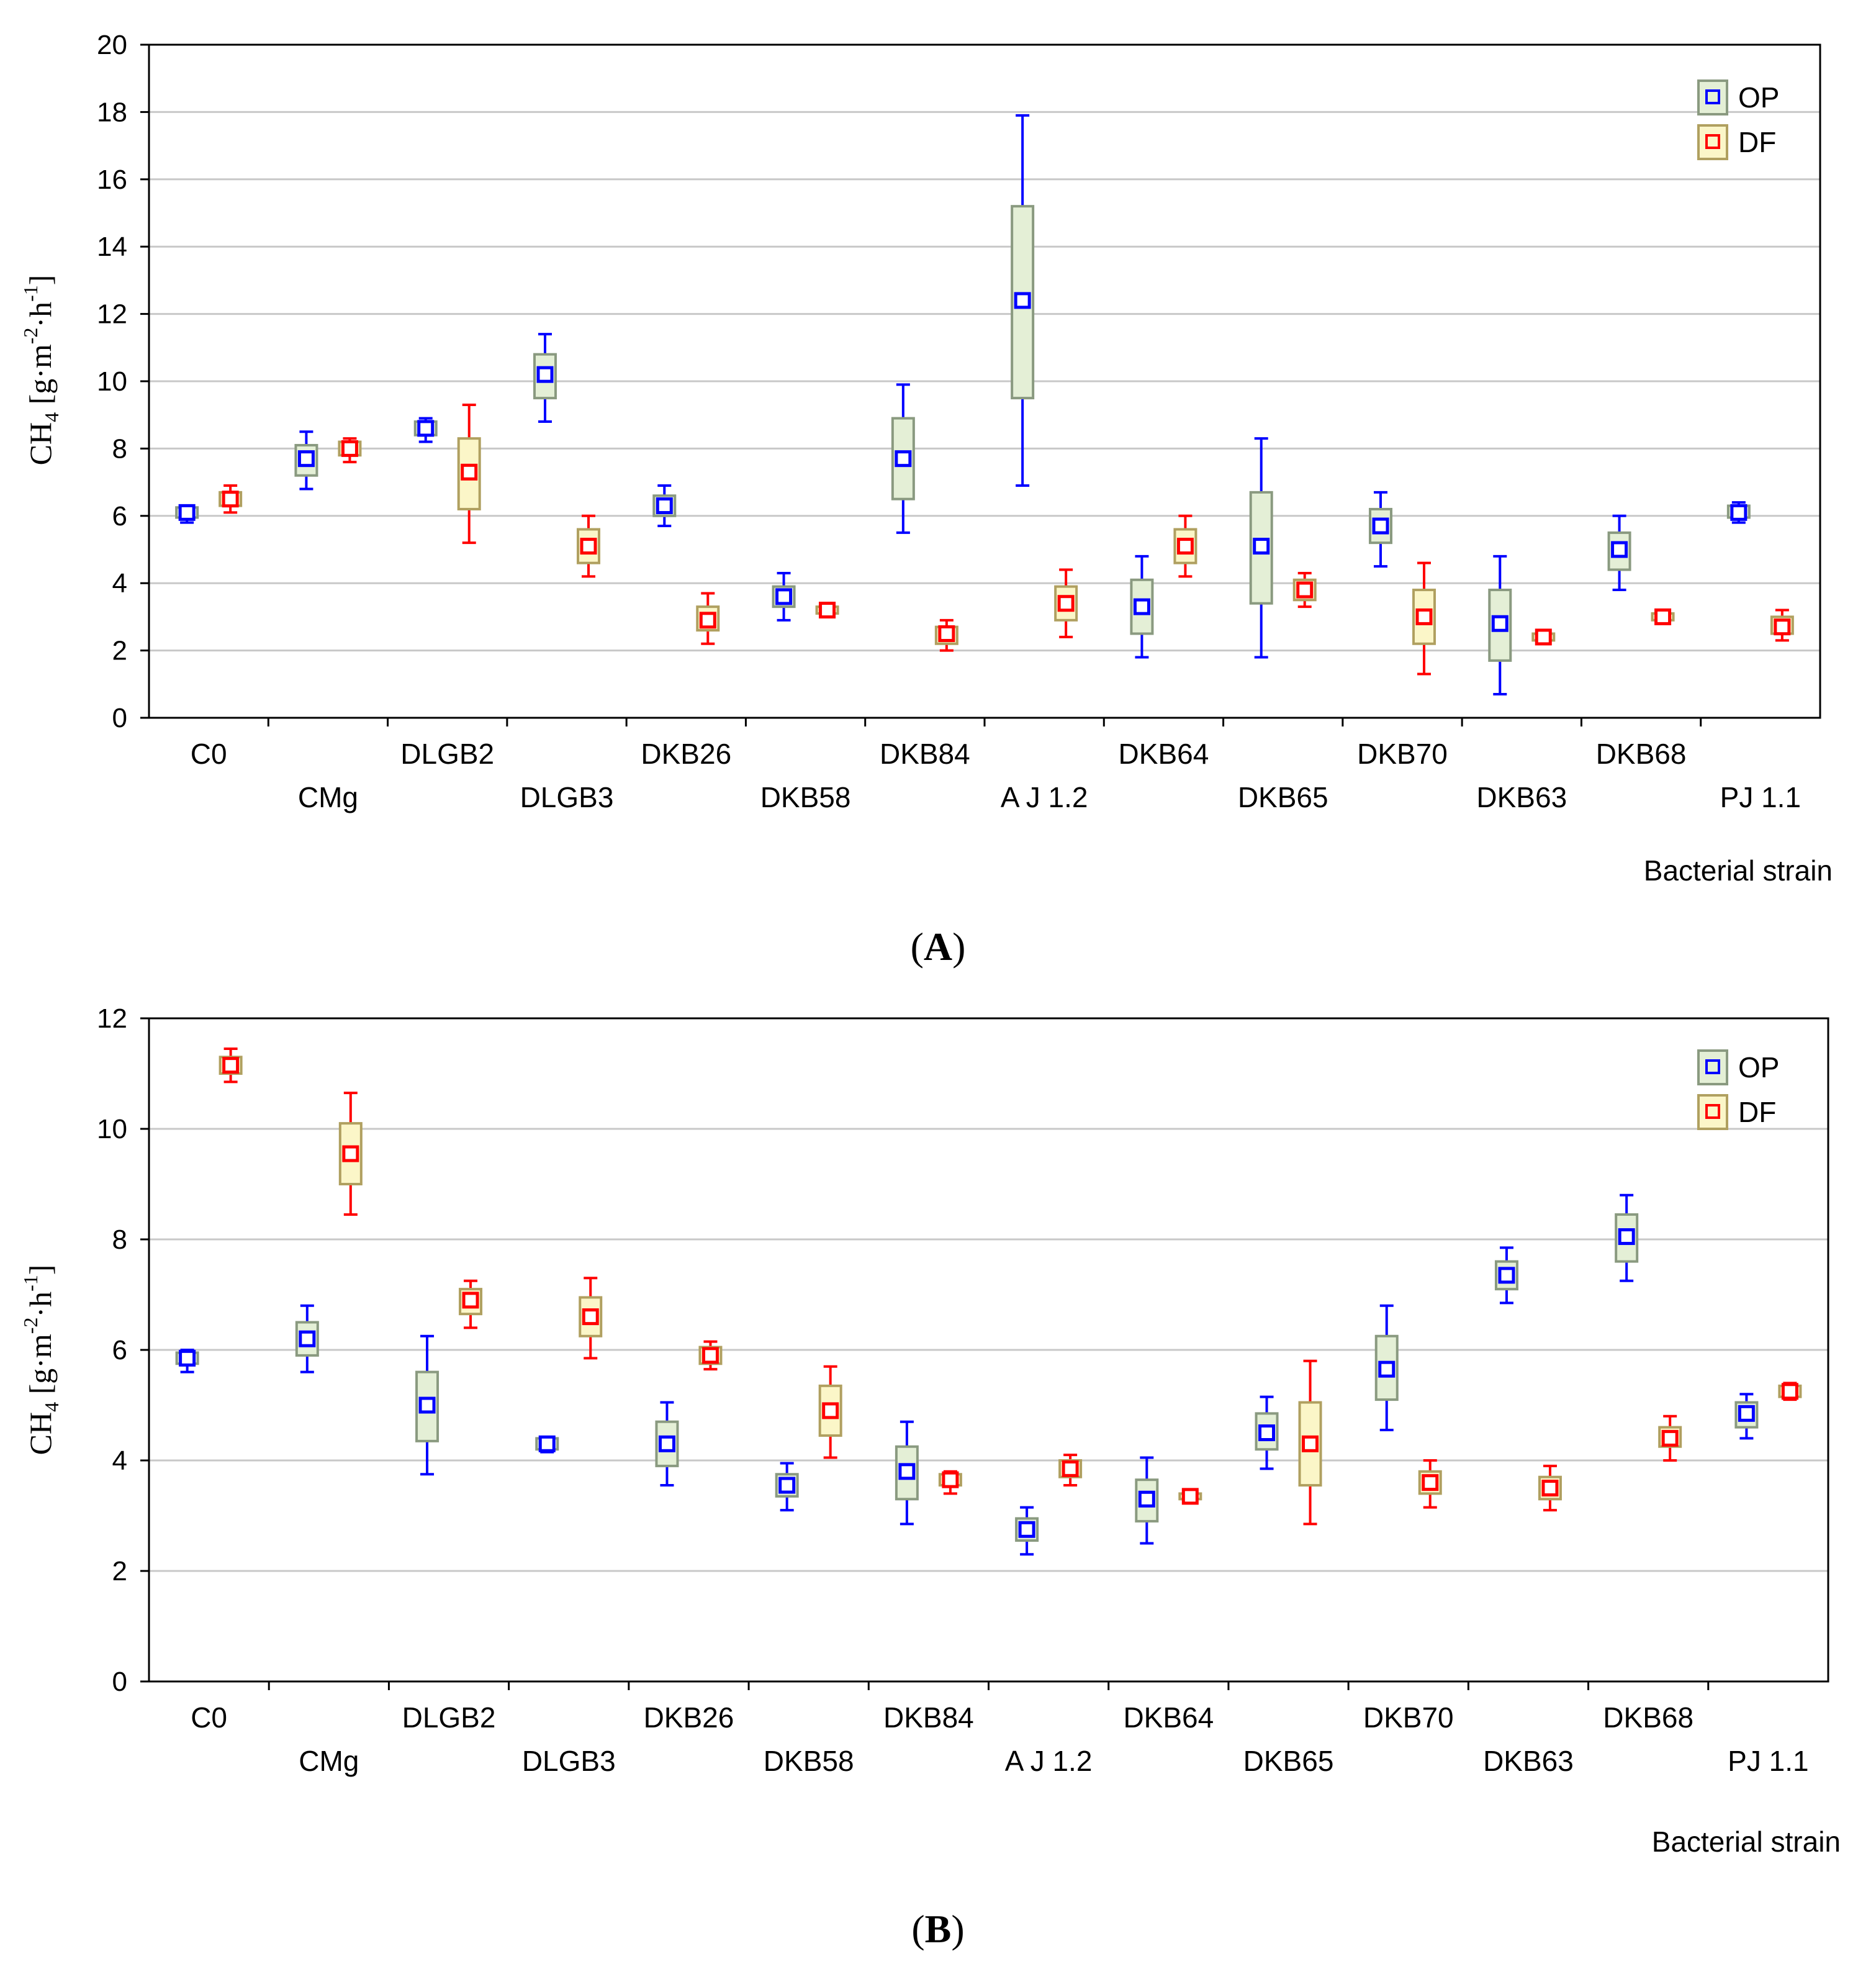 This screenshot has width=1876, height=1964. What do you see at coordinates (1757, 1112) in the screenshot?
I see `panel-b-legend-df-label: DF` at bounding box center [1757, 1112].